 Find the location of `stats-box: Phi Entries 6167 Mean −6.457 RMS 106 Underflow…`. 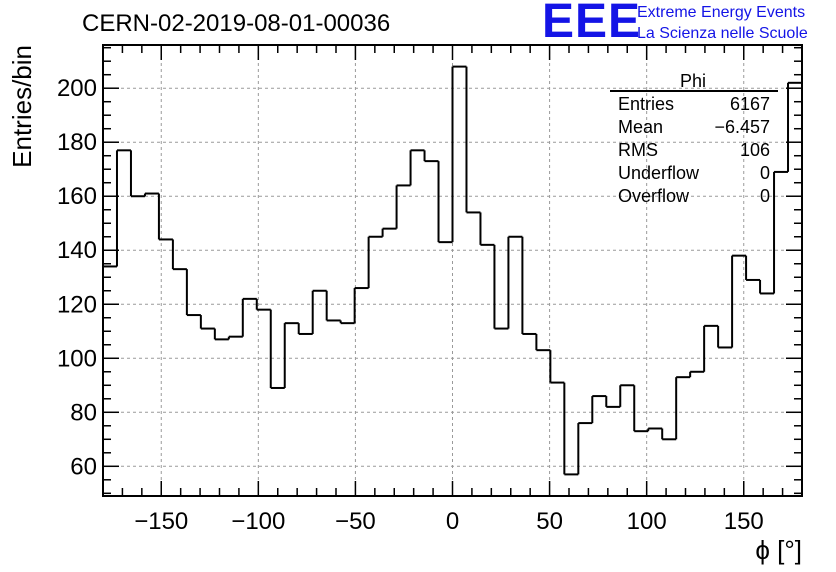

stats-box: Phi Entries 6167 Mean −6.457 RMS 106 Underflow… is located at coordinates (694, 138).